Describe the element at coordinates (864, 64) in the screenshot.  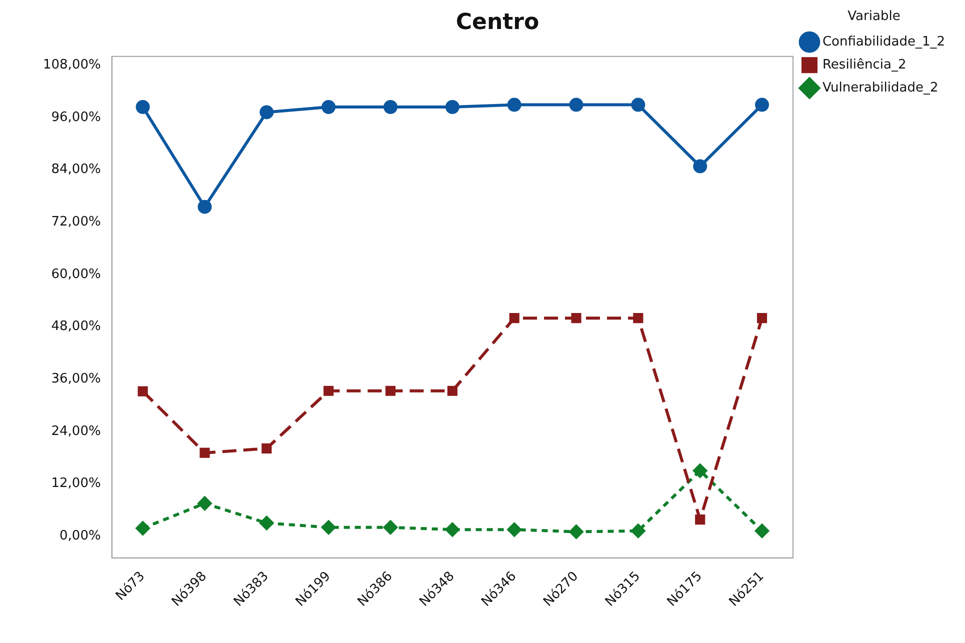
I see `legend-label: Resiliência_2` at that location.